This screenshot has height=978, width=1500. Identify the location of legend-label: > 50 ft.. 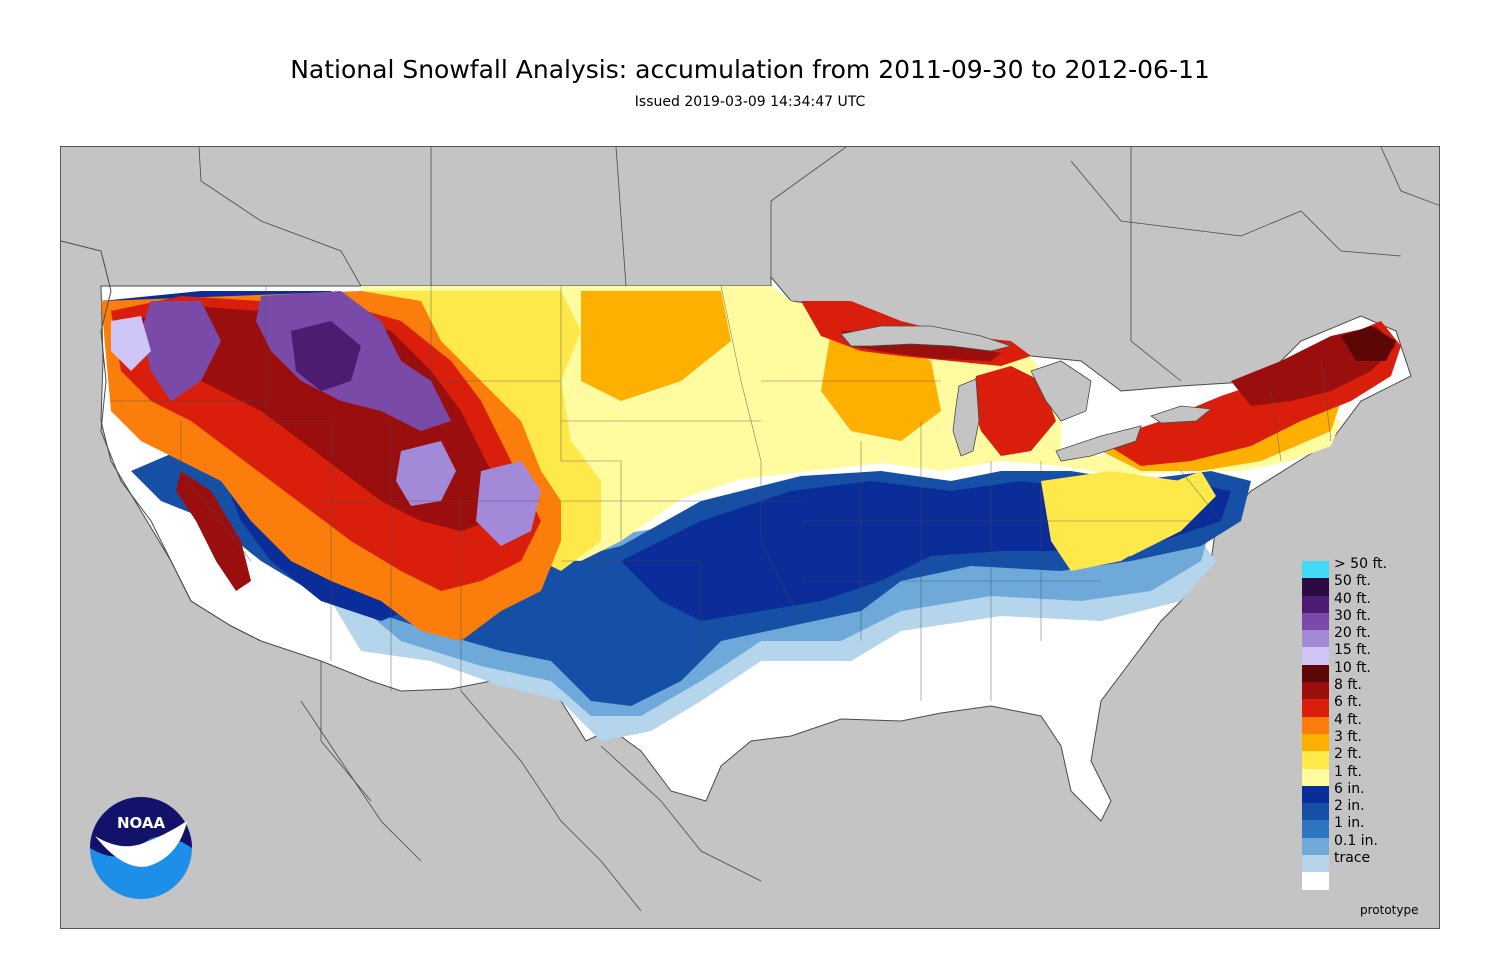
(1361, 564).